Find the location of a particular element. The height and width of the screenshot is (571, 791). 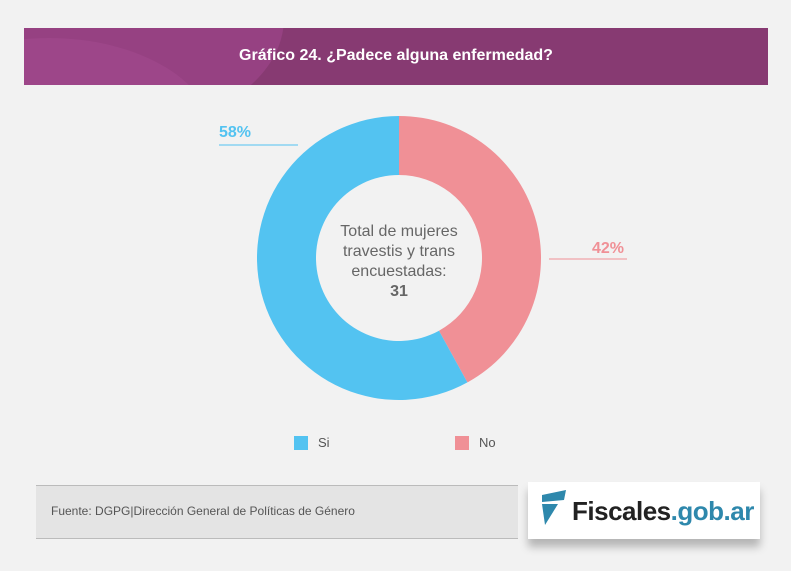

data-label-no: 42% is located at coordinates (608, 248).